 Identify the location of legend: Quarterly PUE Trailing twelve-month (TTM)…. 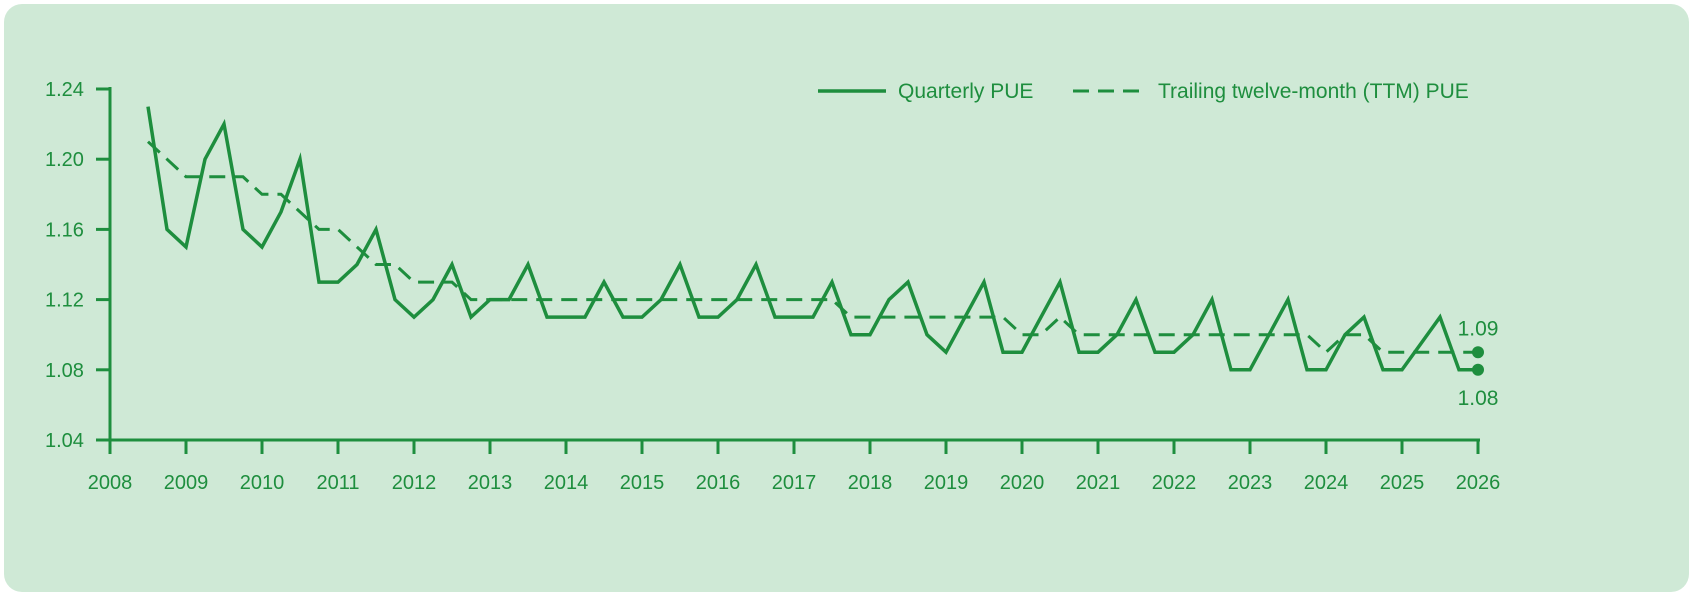
(1143, 91).